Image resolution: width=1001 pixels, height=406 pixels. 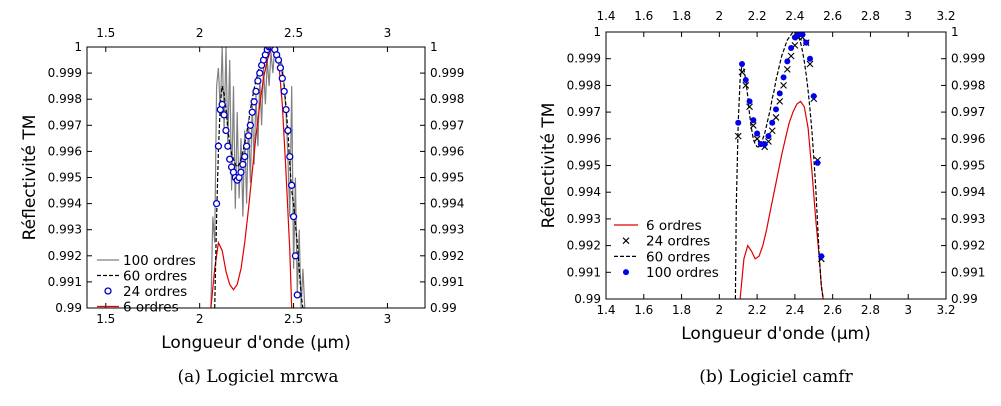 I want to click on x-tick-label: 3.2, so click(x=945, y=310).